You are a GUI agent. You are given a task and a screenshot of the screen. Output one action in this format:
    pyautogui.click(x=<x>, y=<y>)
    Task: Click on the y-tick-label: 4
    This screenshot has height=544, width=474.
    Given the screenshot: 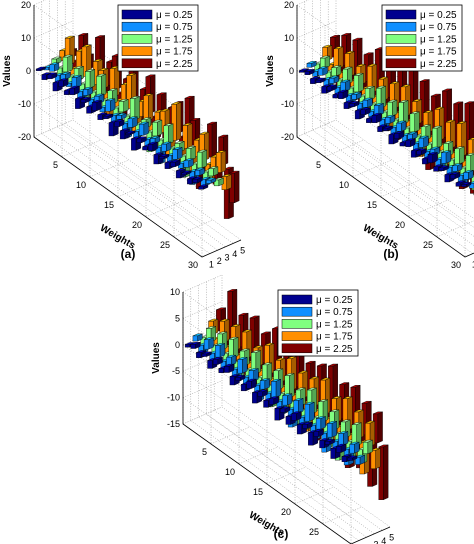 What is the action you would take?
    pyautogui.click(x=234, y=254)
    